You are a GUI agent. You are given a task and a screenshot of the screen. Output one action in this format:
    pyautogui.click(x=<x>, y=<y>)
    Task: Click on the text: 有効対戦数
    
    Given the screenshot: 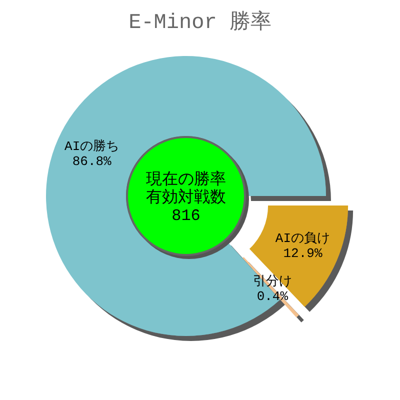 What is the action you would take?
    pyautogui.click(x=186, y=198)
    